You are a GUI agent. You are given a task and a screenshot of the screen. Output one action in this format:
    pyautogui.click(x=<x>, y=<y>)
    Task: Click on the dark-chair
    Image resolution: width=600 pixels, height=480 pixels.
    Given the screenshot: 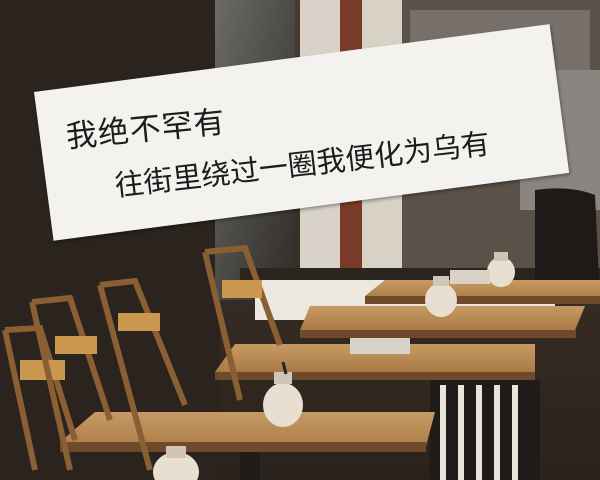 What is the action you would take?
    pyautogui.click(x=567, y=244)
    